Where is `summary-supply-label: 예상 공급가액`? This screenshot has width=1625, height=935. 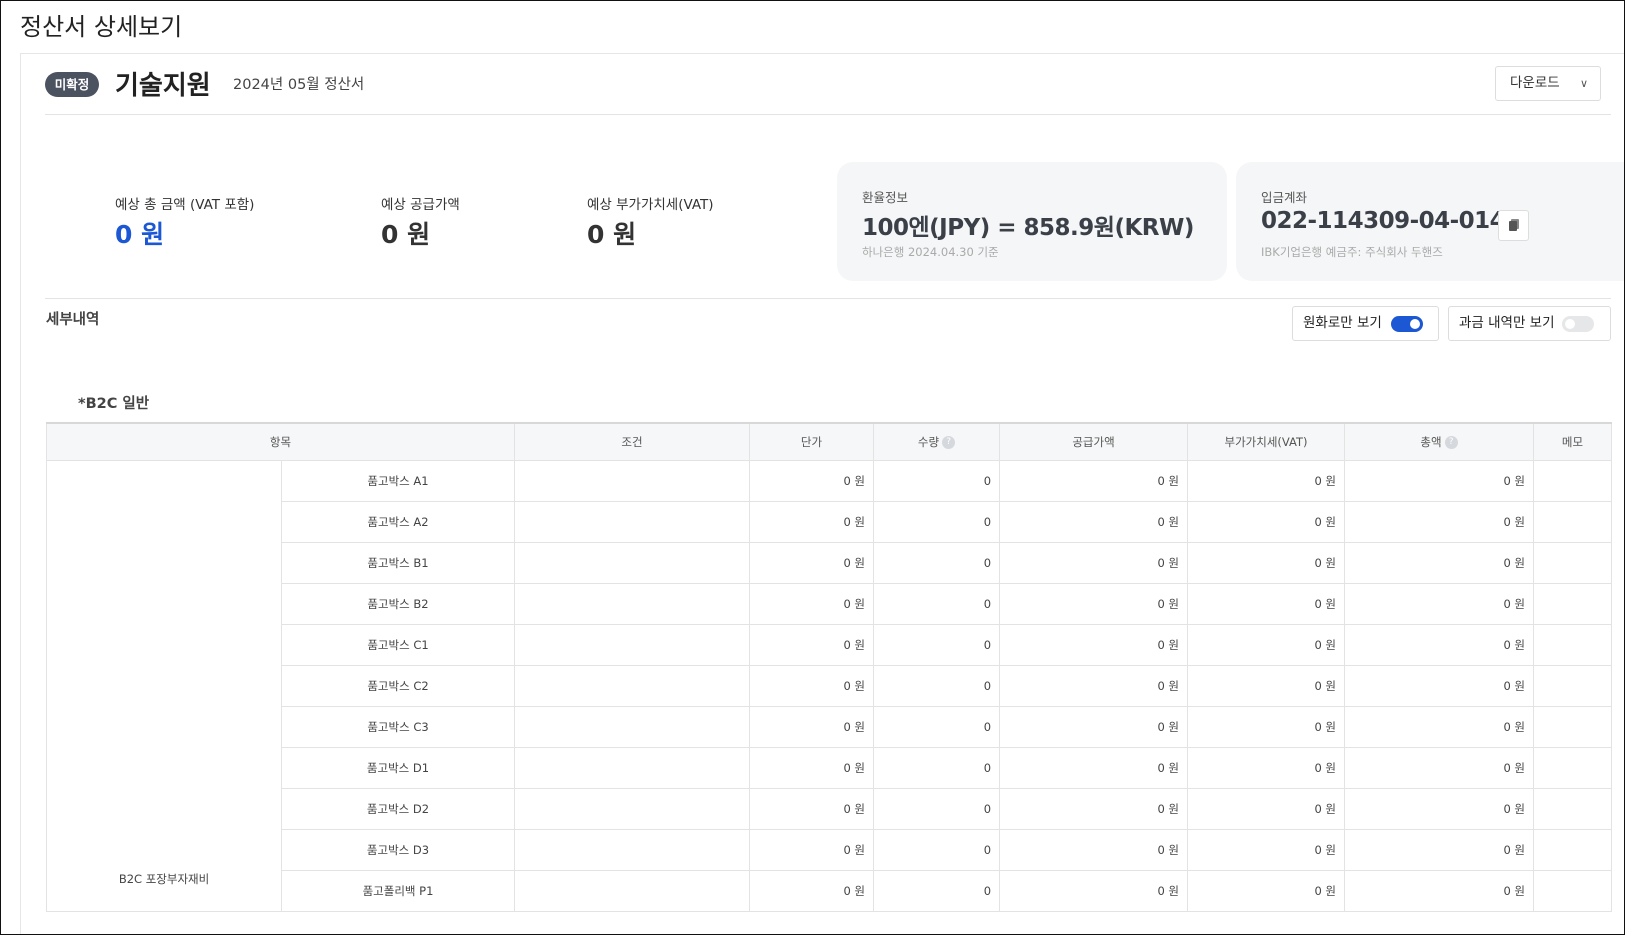 summary-supply-label: 예상 공급가액 is located at coordinates (420, 205).